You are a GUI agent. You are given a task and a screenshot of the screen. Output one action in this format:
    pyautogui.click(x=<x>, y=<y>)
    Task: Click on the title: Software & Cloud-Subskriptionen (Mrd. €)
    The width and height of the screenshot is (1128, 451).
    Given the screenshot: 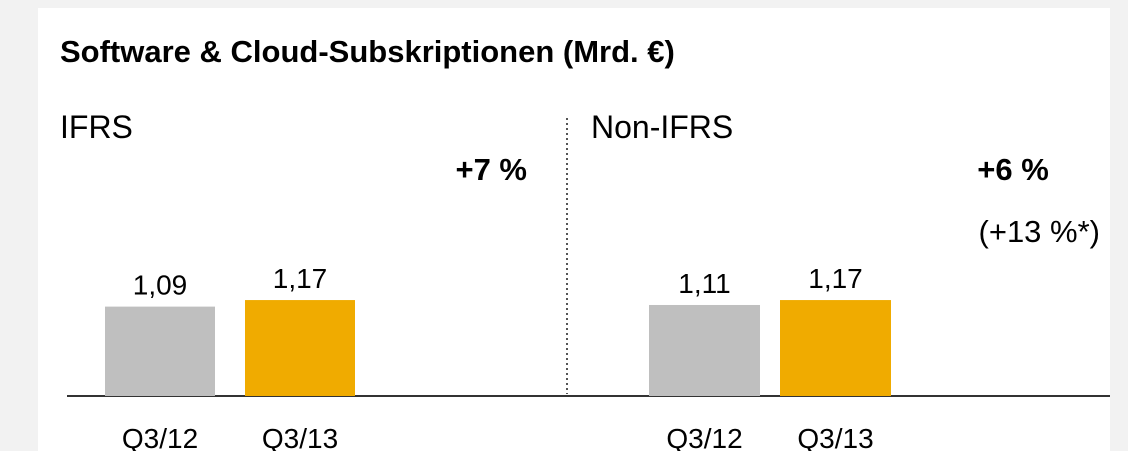 What is the action you would take?
    pyautogui.click(x=367, y=51)
    